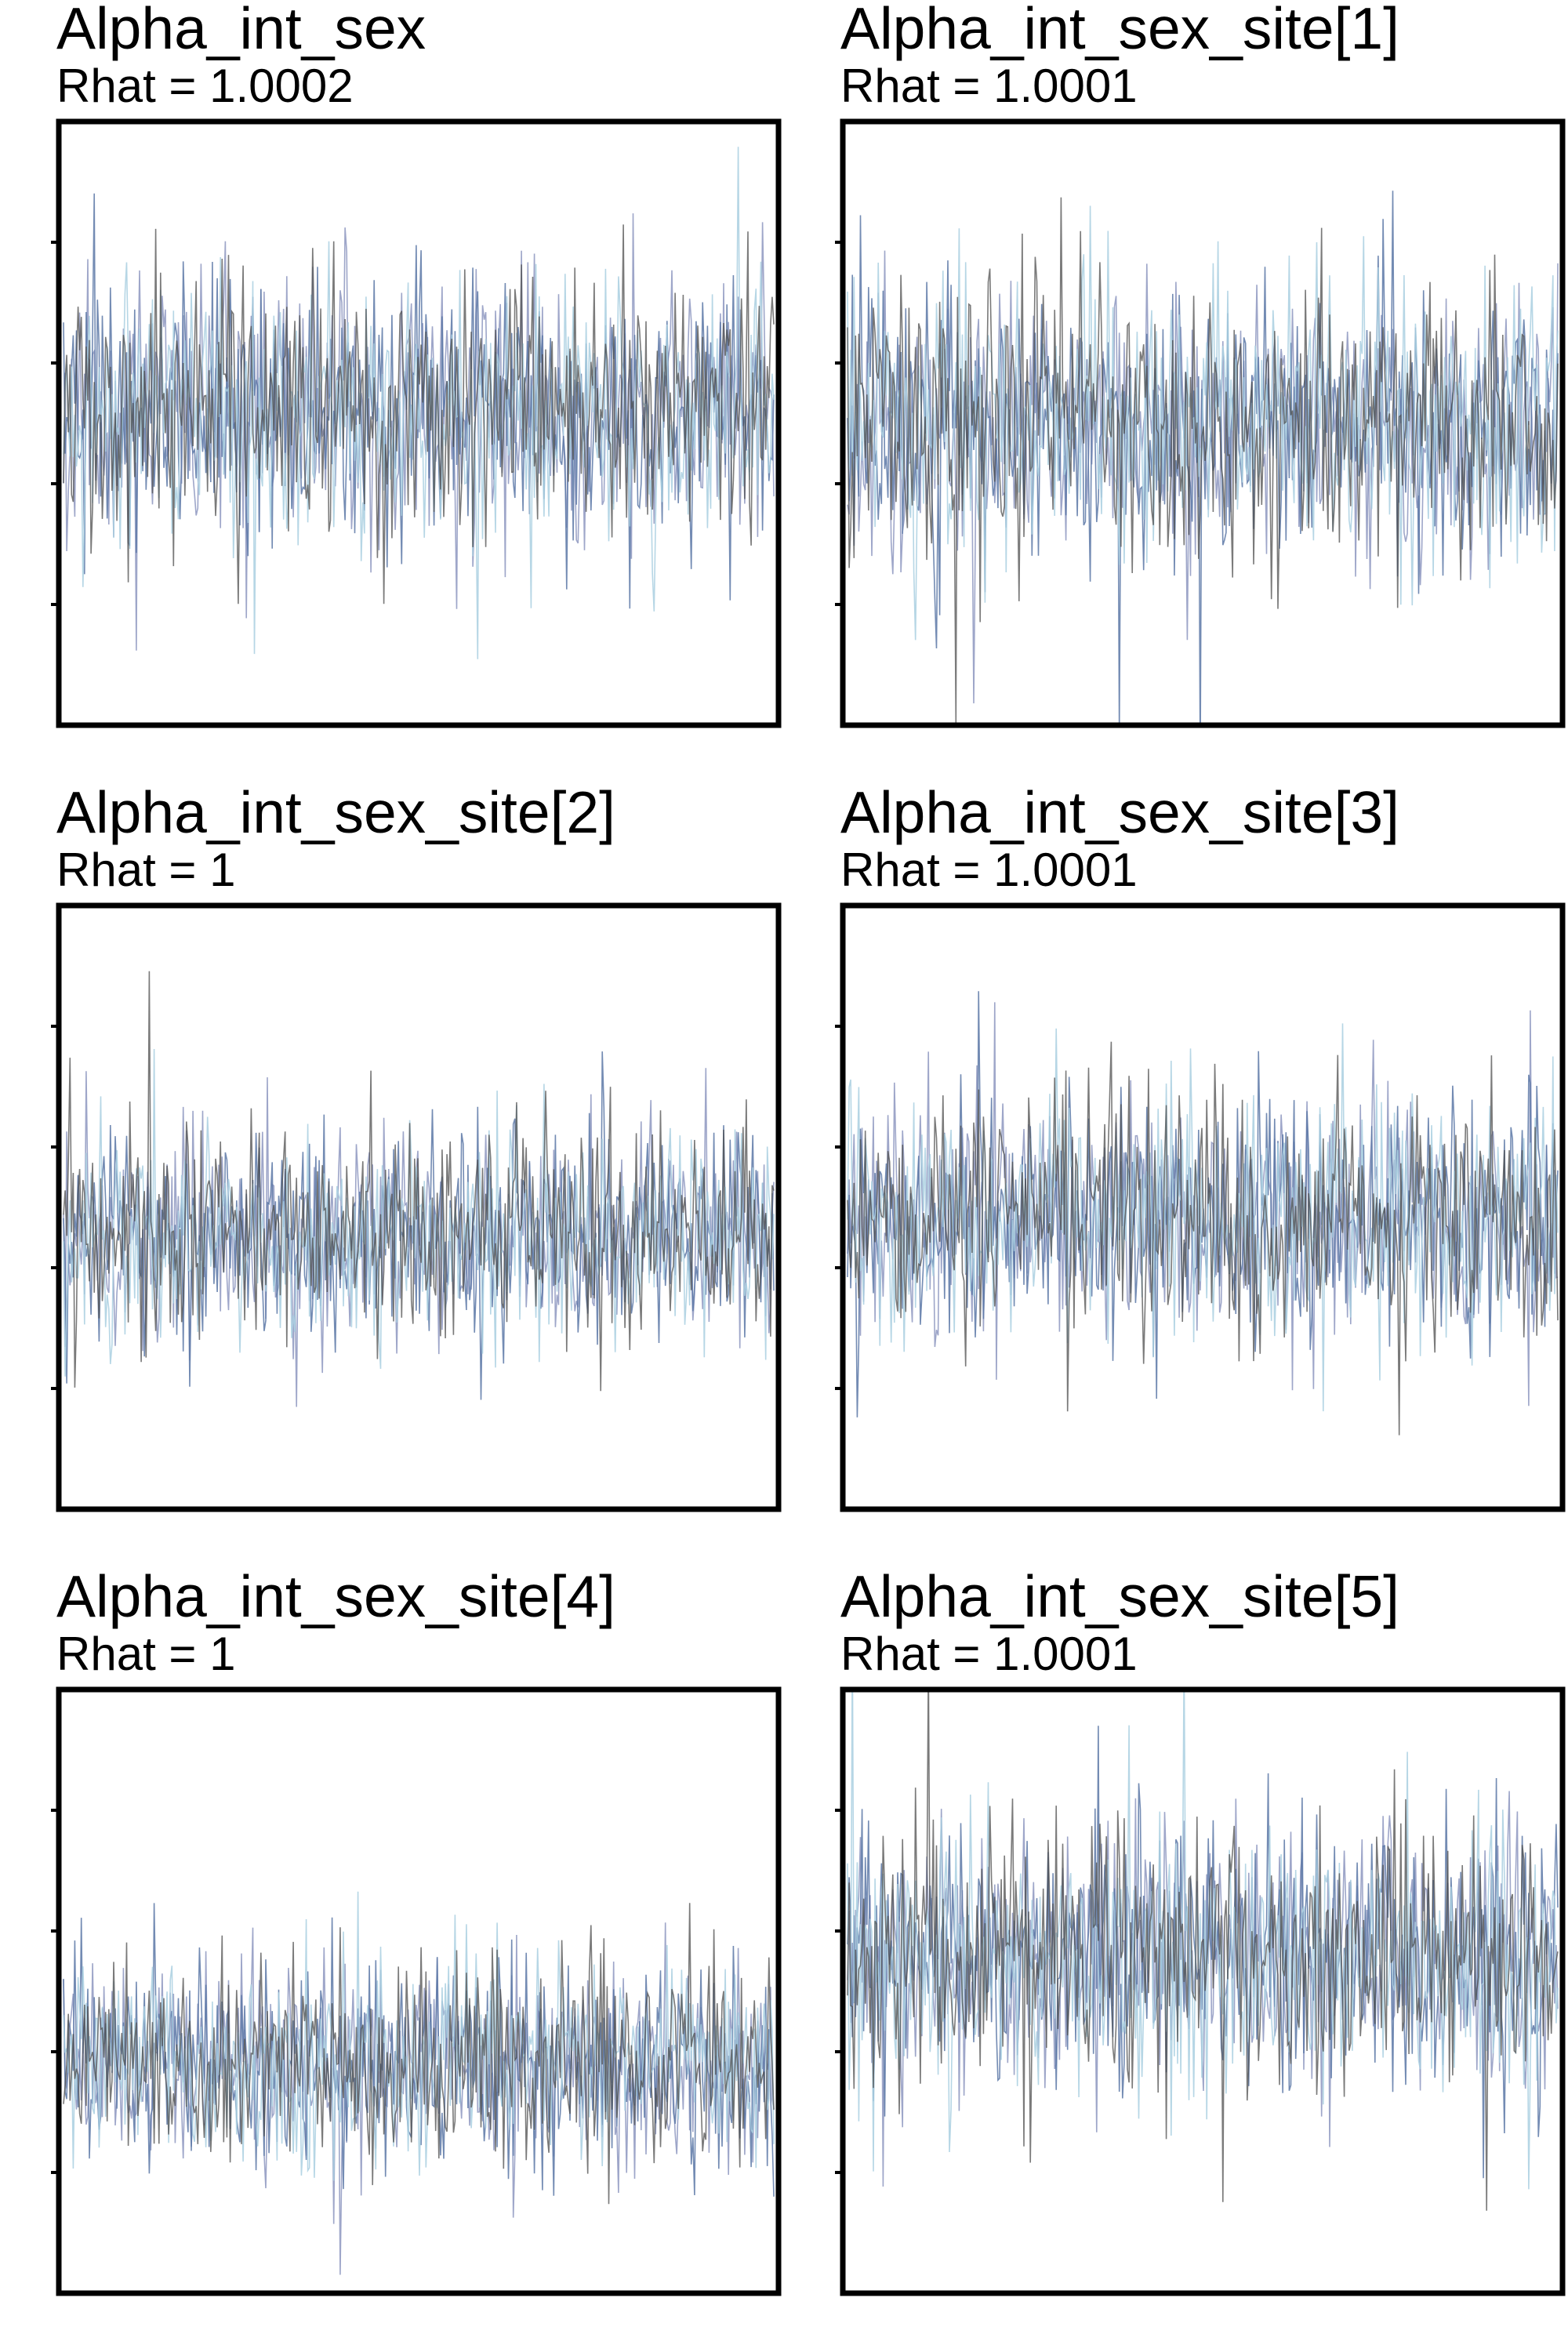 This screenshot has width=1568, height=2352. I want to click on panel-alpha-int-sex: Alpha_int_sex Rhat = 1.0002, so click(416, 364).